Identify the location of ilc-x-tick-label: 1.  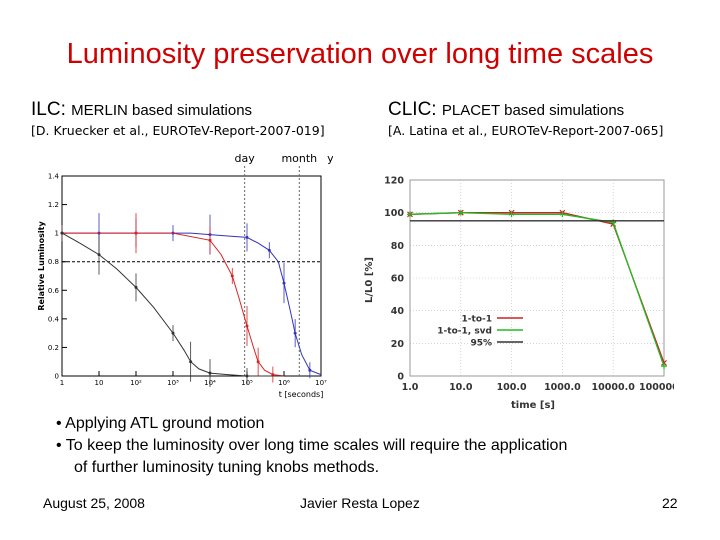
(62, 383).